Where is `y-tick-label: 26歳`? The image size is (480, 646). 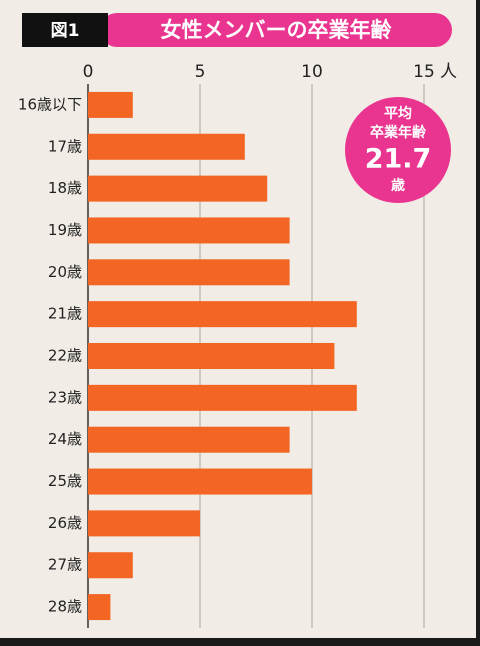
y-tick-label: 26歳 is located at coordinates (65, 523).